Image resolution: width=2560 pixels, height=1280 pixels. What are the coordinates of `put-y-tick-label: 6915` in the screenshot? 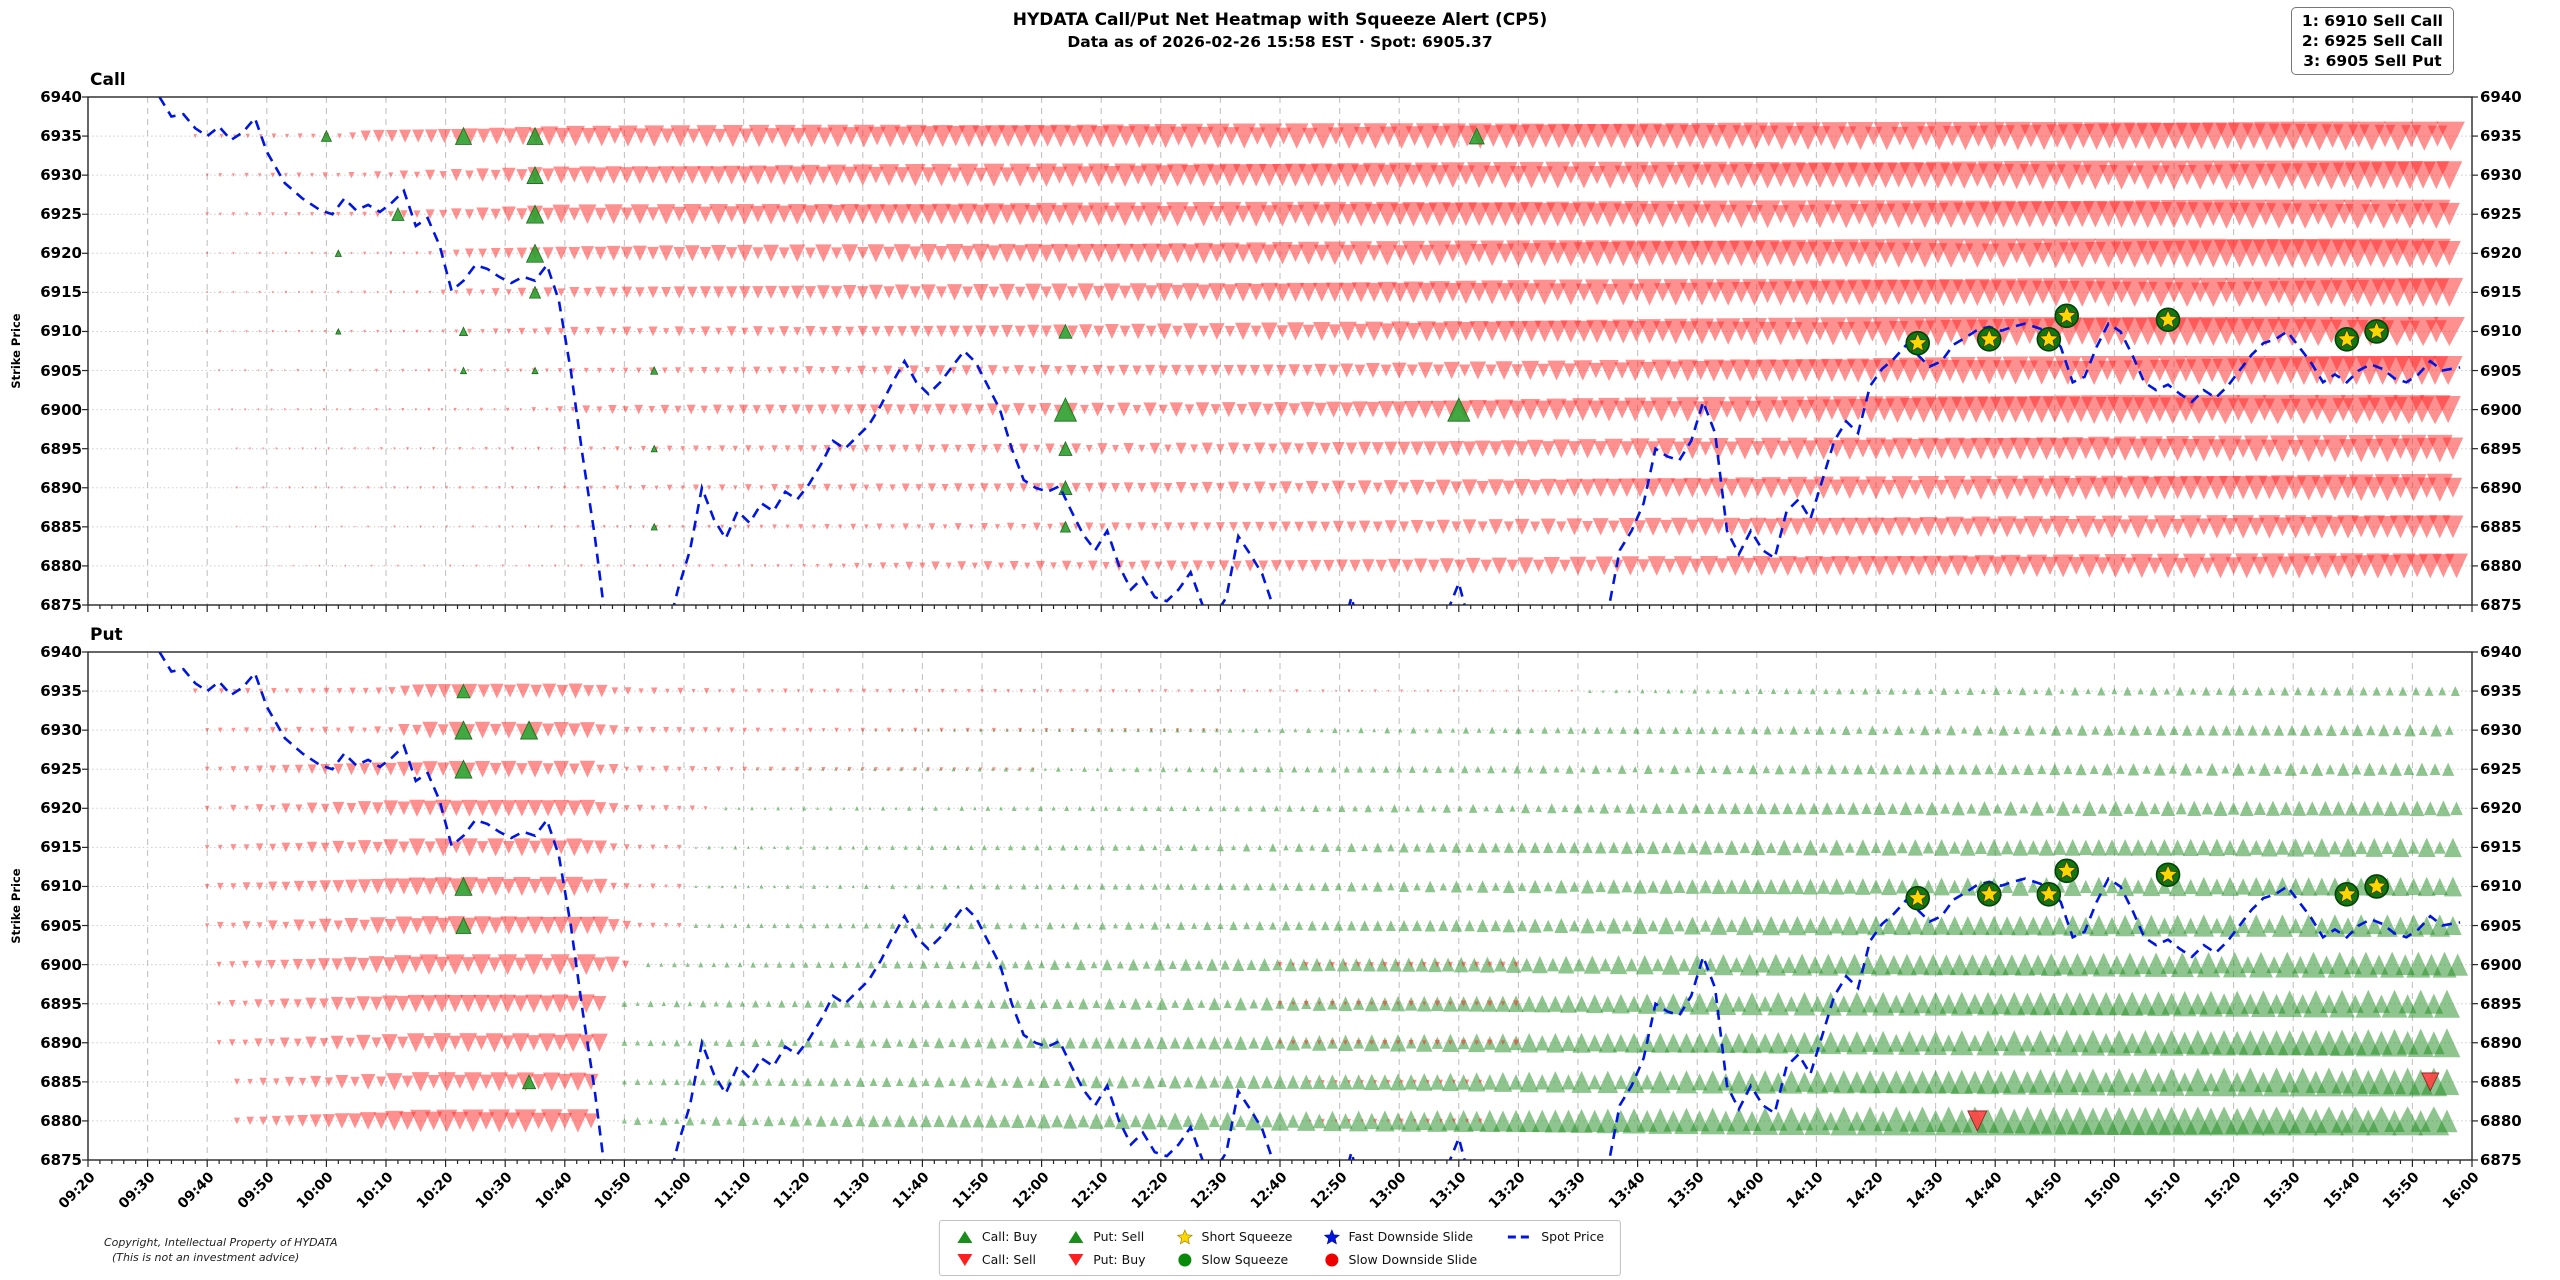 It's located at (61, 847).